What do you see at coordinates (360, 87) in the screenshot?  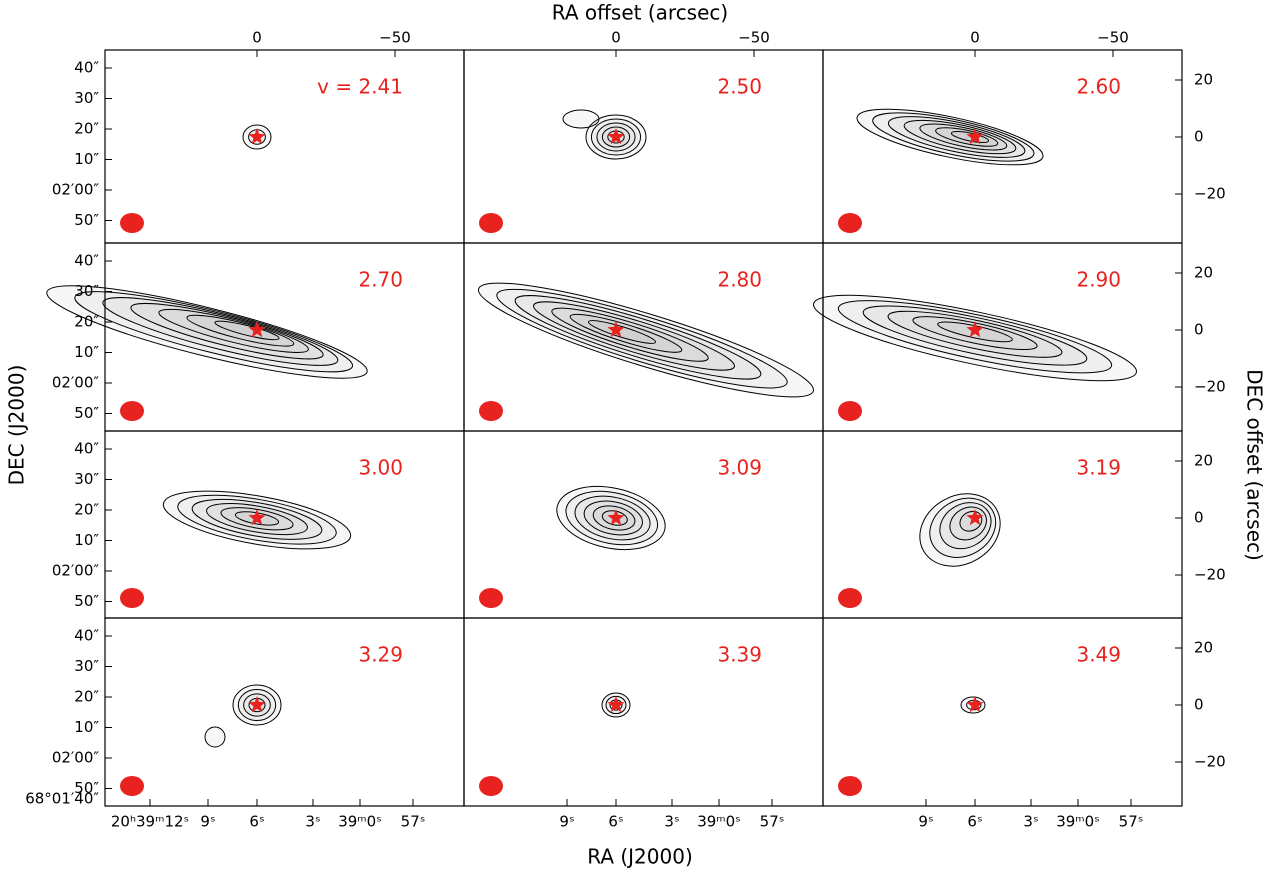 I see `velocity-label: v = 2.41` at bounding box center [360, 87].